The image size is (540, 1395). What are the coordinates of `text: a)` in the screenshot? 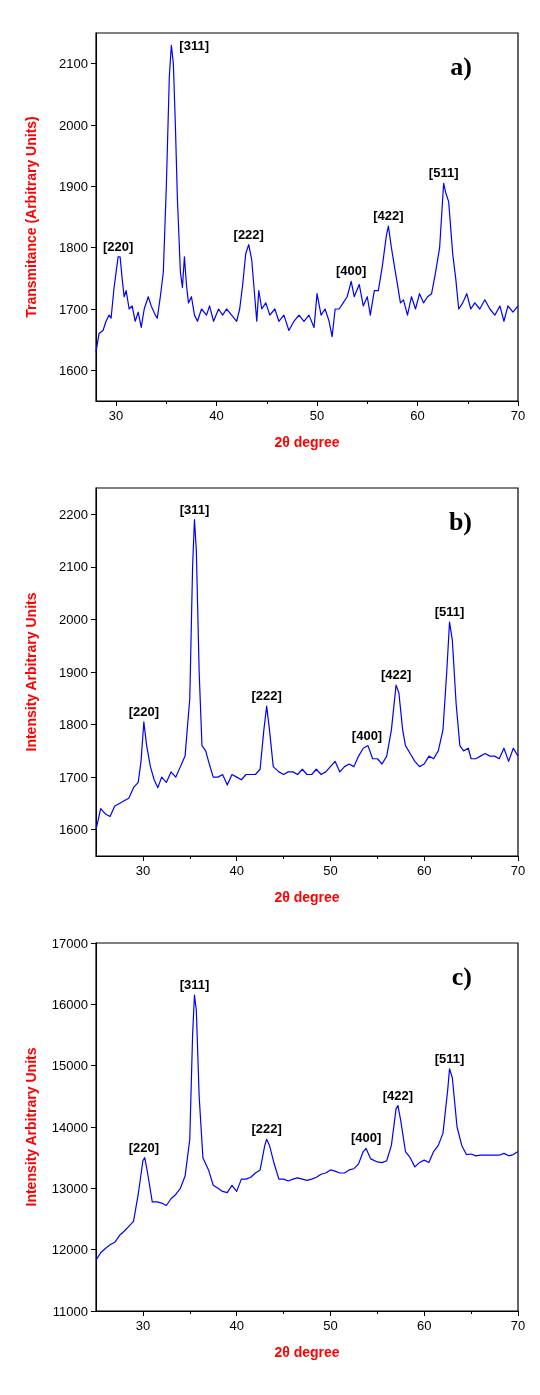 It's located at (461, 66).